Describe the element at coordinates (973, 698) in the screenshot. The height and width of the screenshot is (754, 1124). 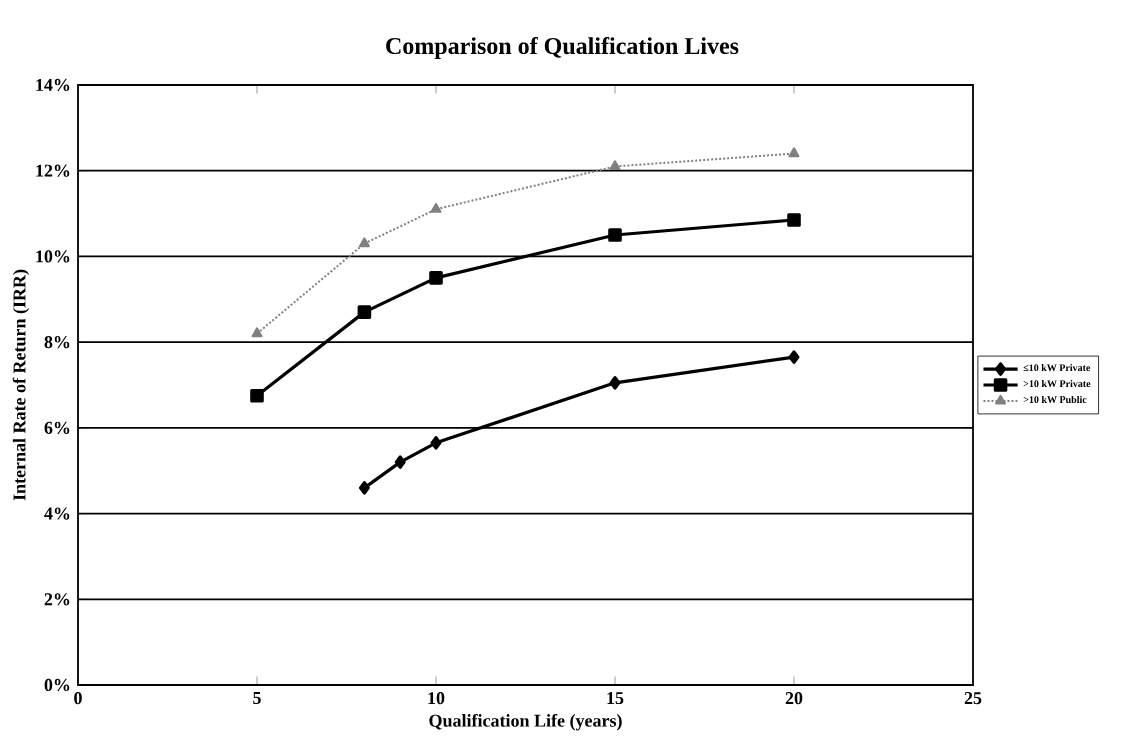
I see `x-tick-label: 25` at that location.